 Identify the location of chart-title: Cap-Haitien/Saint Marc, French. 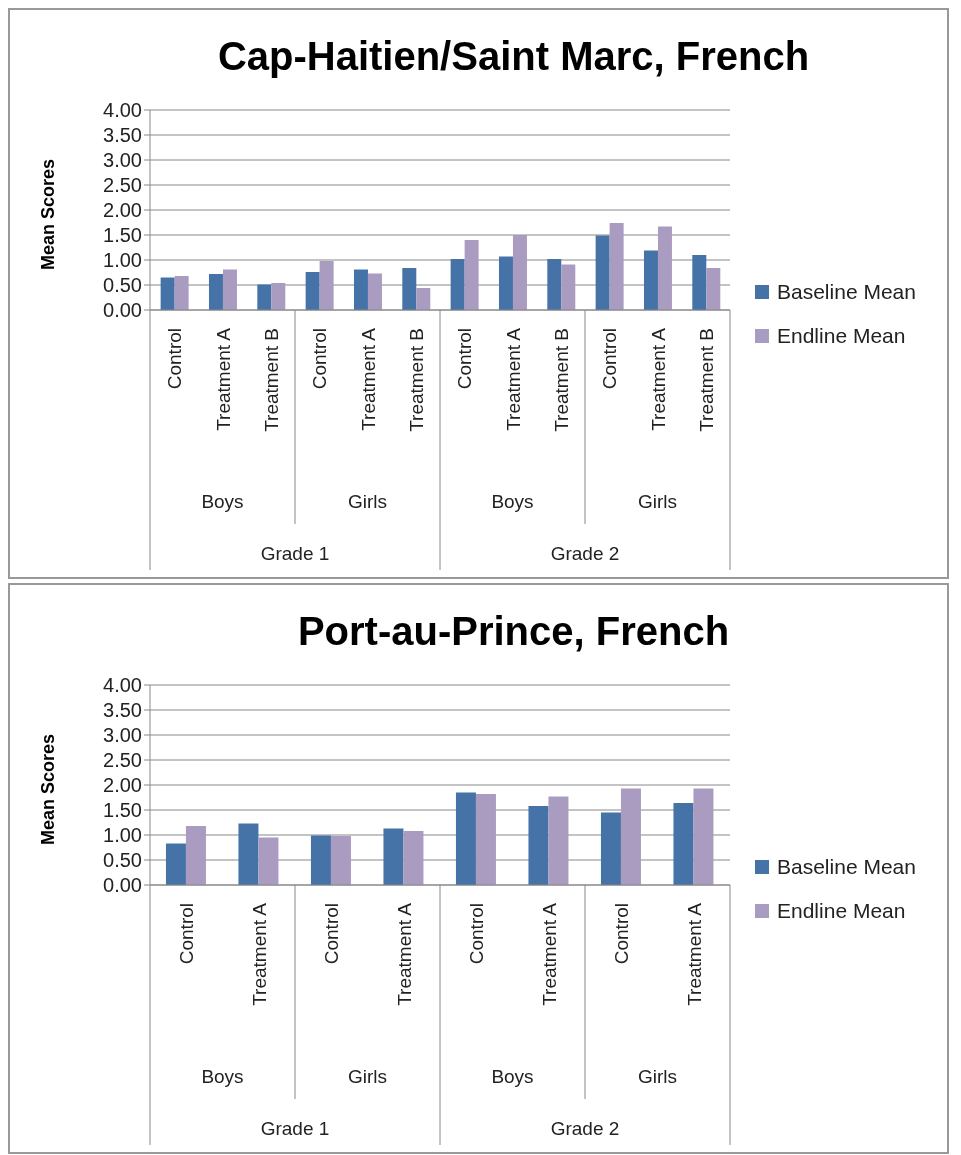
(513, 56).